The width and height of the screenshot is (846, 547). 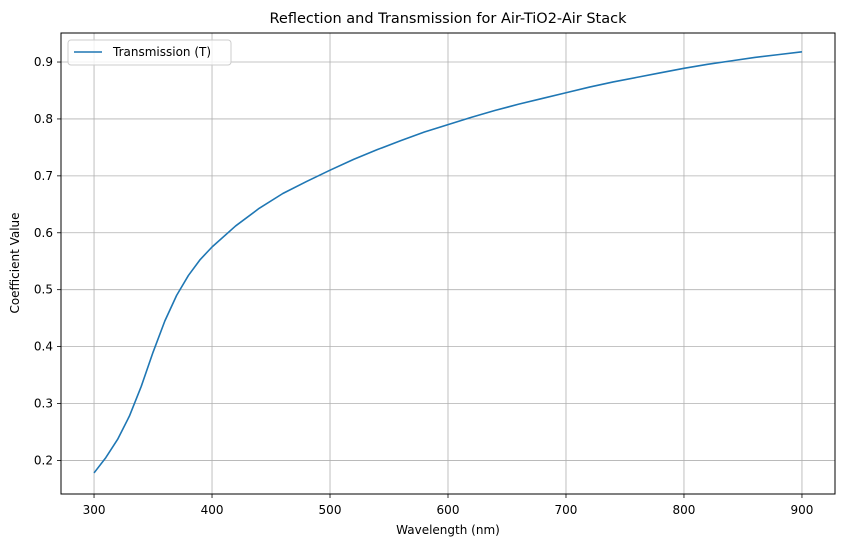 What do you see at coordinates (43, 62) in the screenshot?
I see `y-tick-label: 0.9` at bounding box center [43, 62].